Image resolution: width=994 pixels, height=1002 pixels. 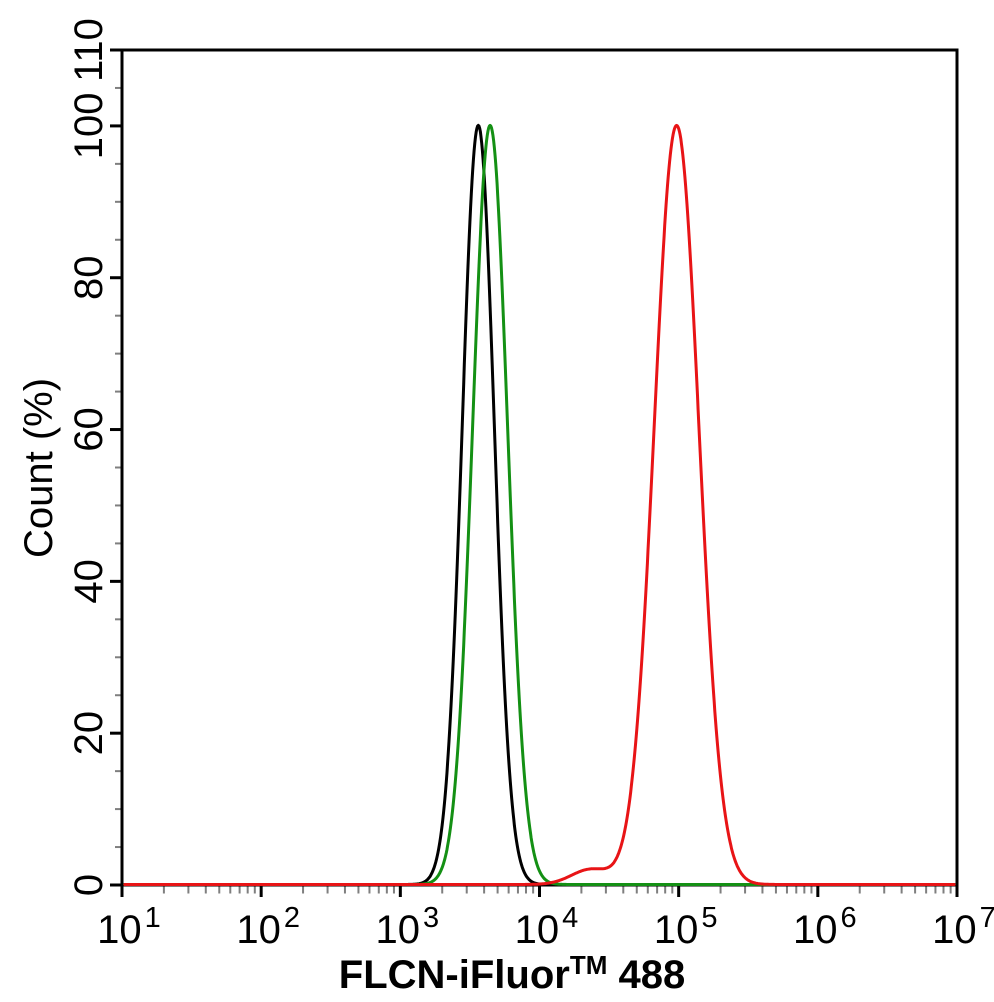 I want to click on y-axis-major-ticks, so click(x=116, y=467).